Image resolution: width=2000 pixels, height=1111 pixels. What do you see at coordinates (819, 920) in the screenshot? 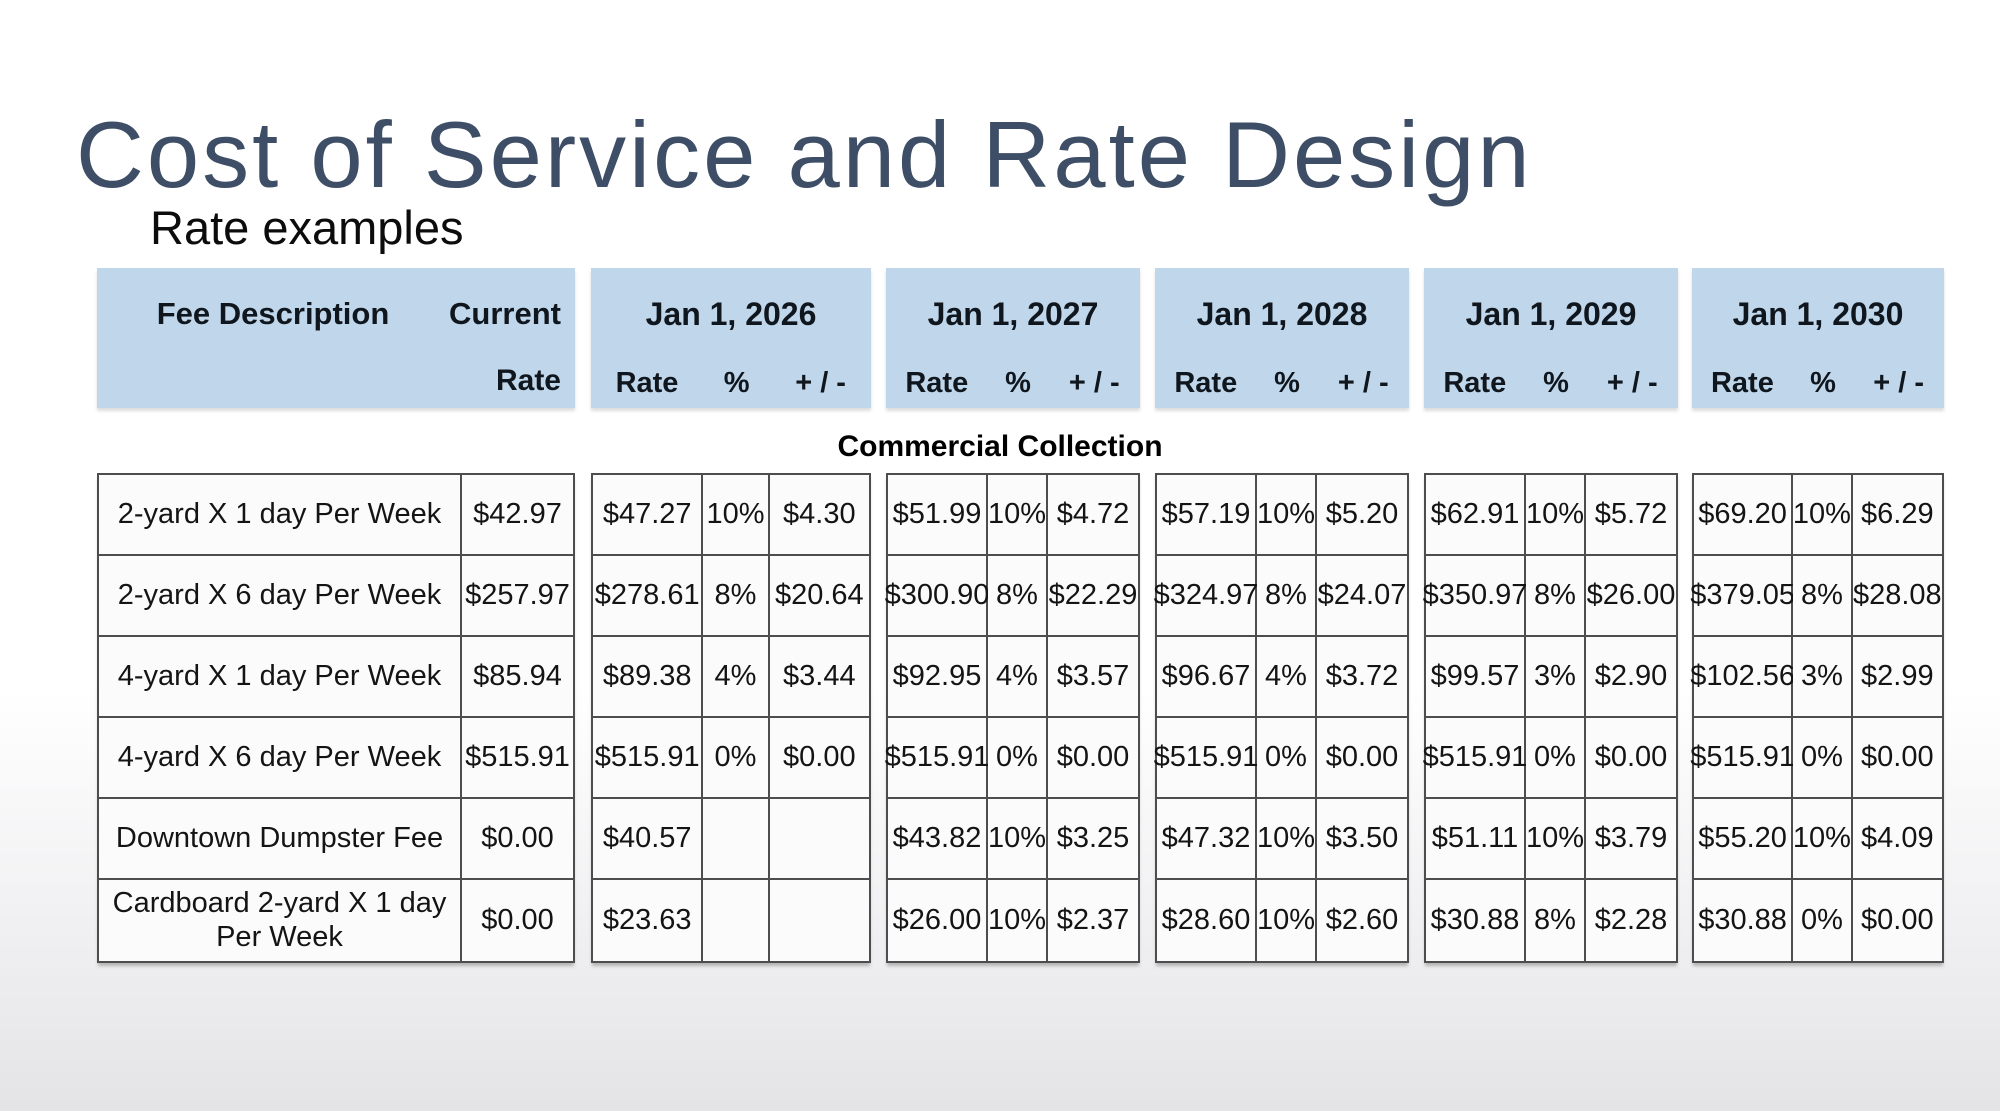
I see `change-cell` at bounding box center [819, 920].